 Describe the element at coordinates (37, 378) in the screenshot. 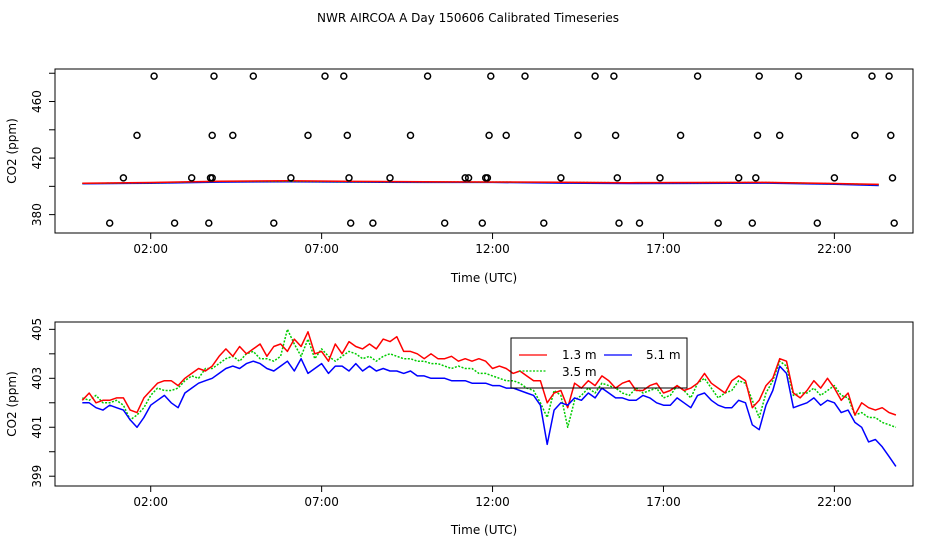

I see `bot-y-tick-label: 403` at that location.